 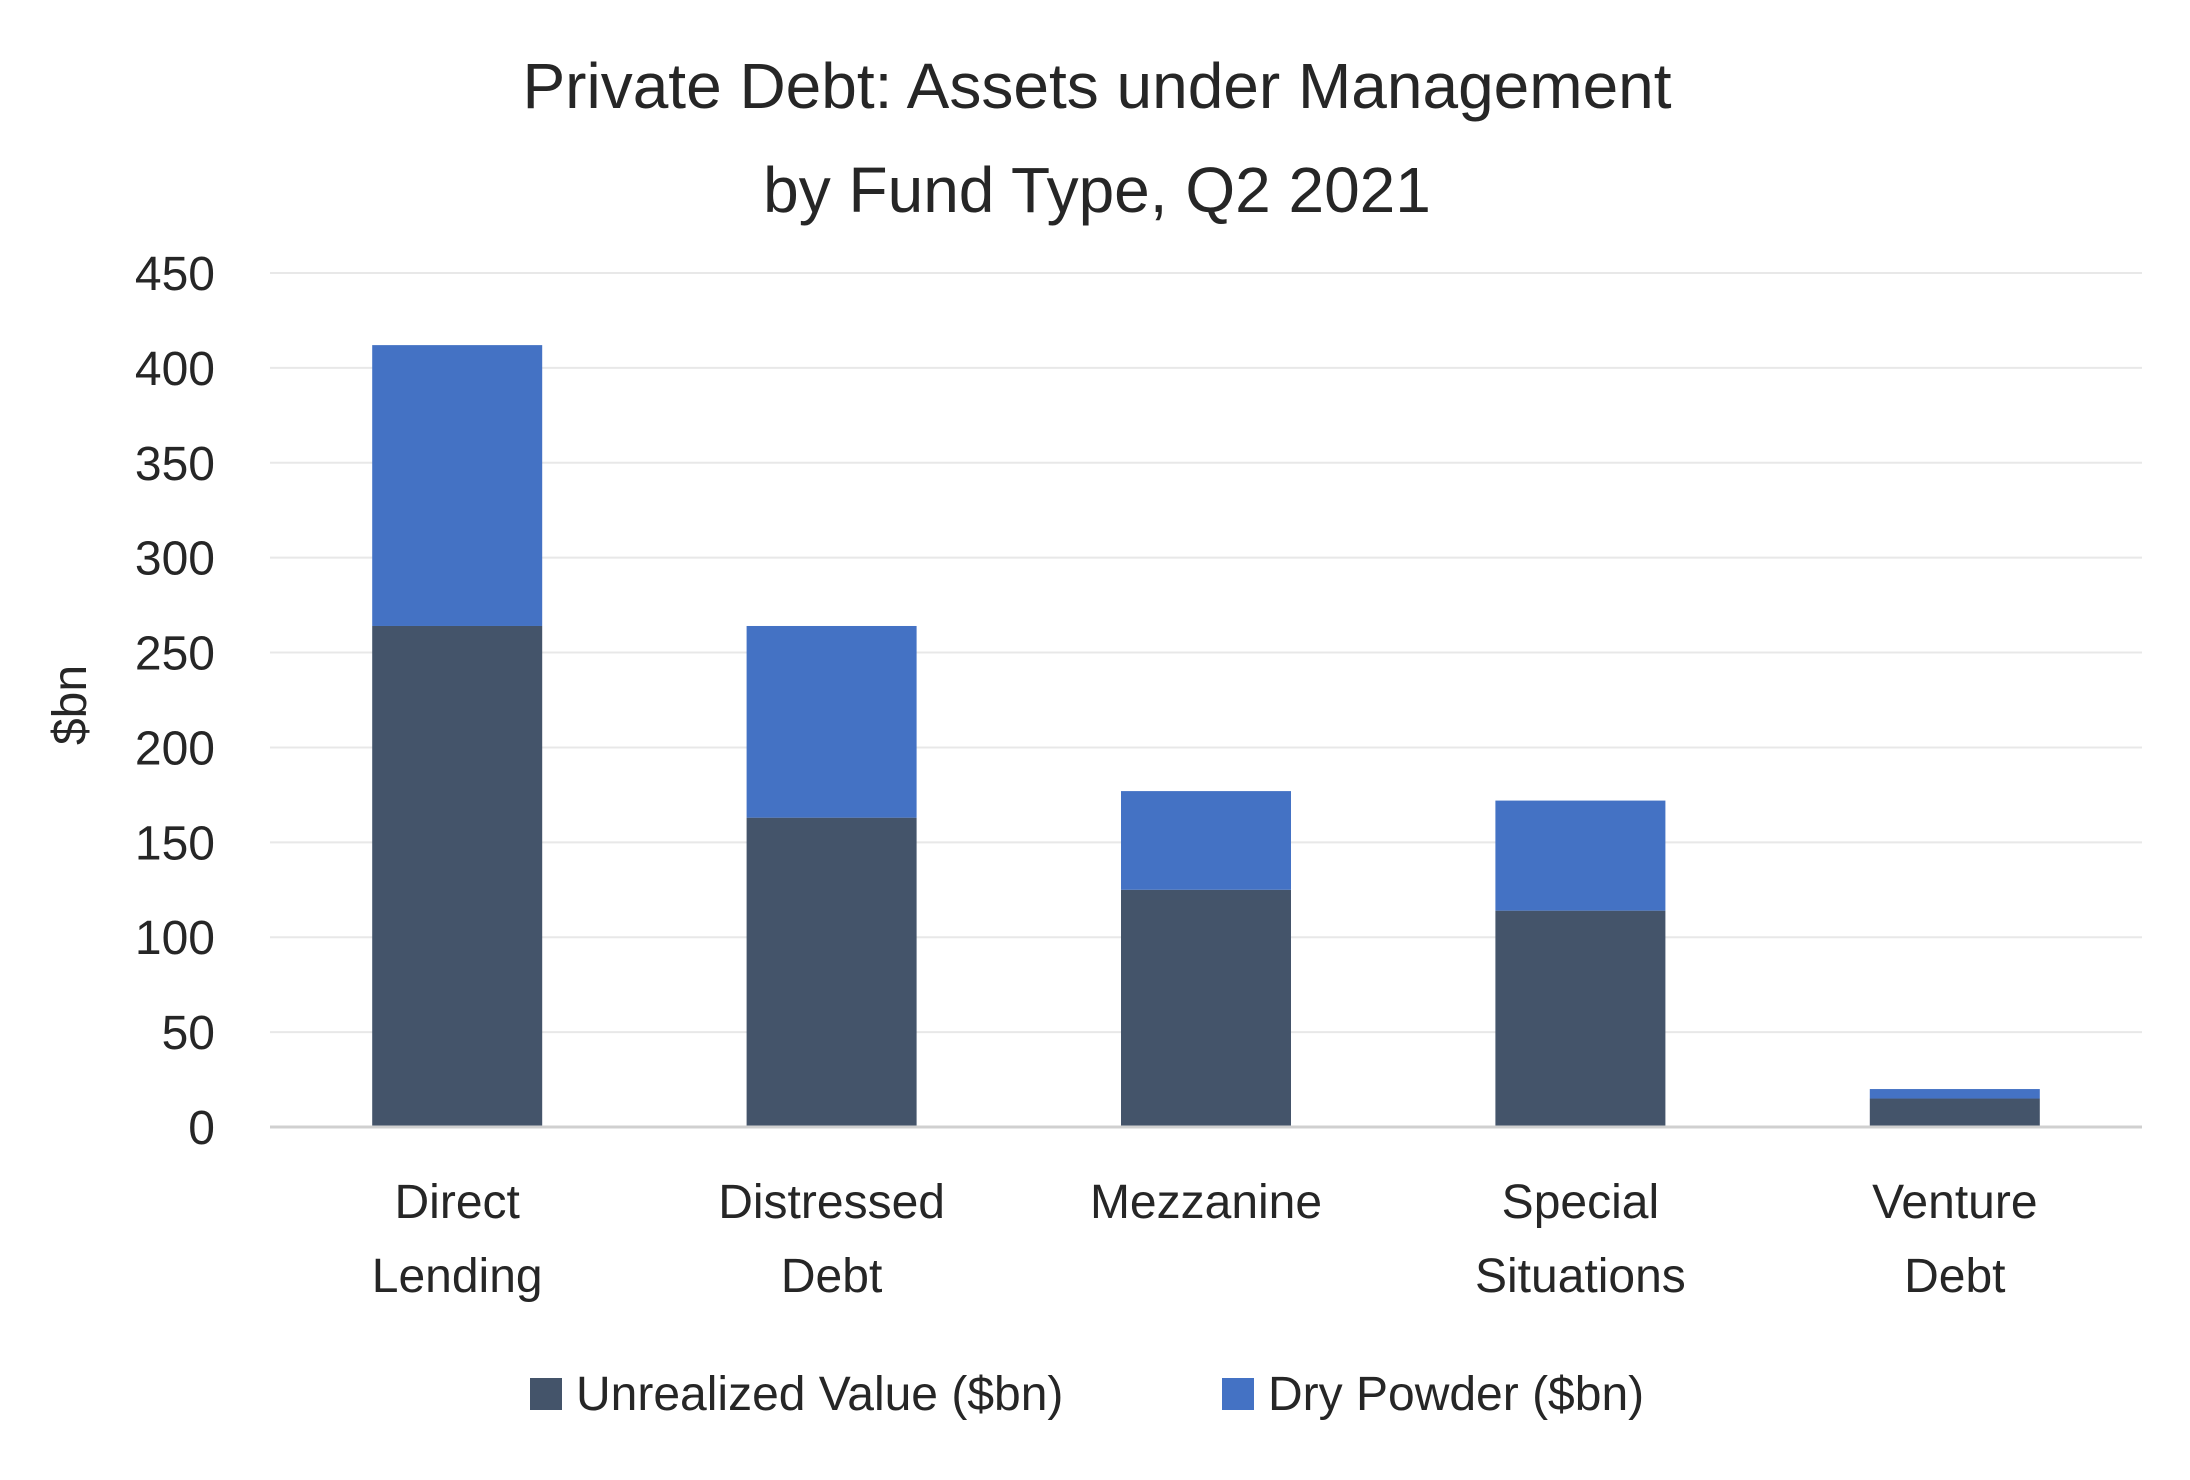 I want to click on y-tick-label-400: 400, so click(x=175, y=369).